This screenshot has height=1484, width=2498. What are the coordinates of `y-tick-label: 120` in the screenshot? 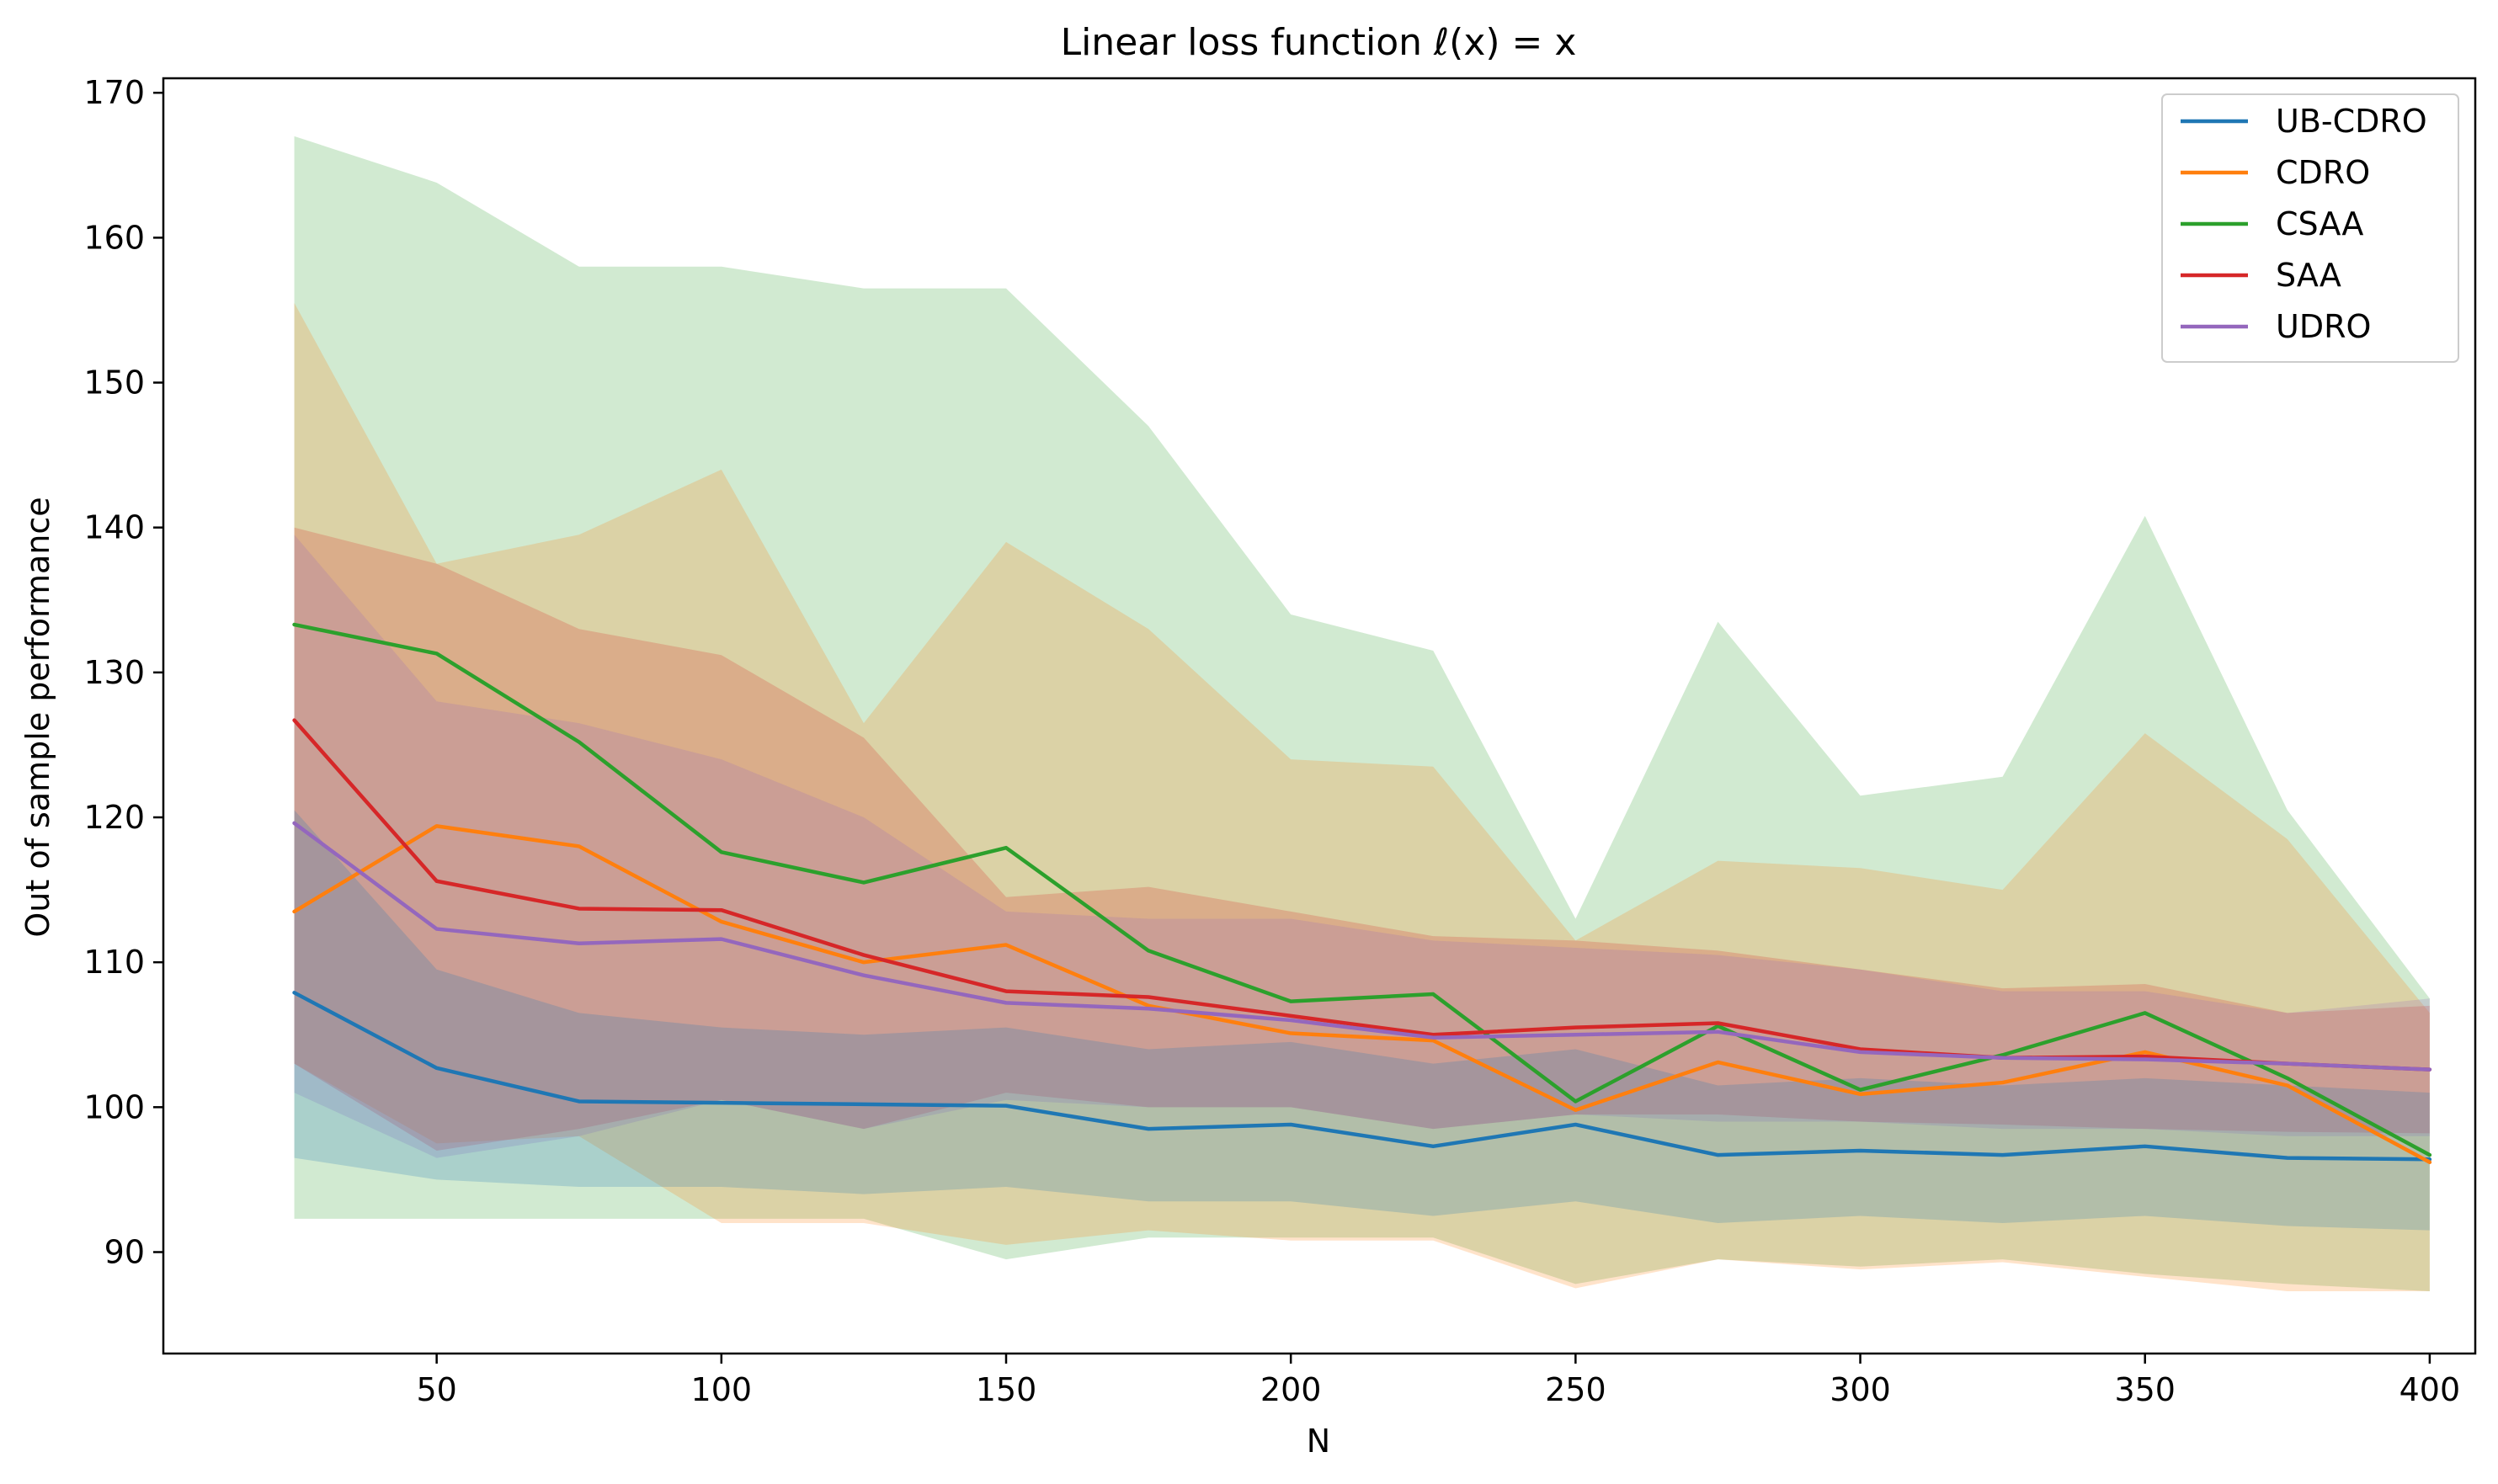 It's located at (114, 817).